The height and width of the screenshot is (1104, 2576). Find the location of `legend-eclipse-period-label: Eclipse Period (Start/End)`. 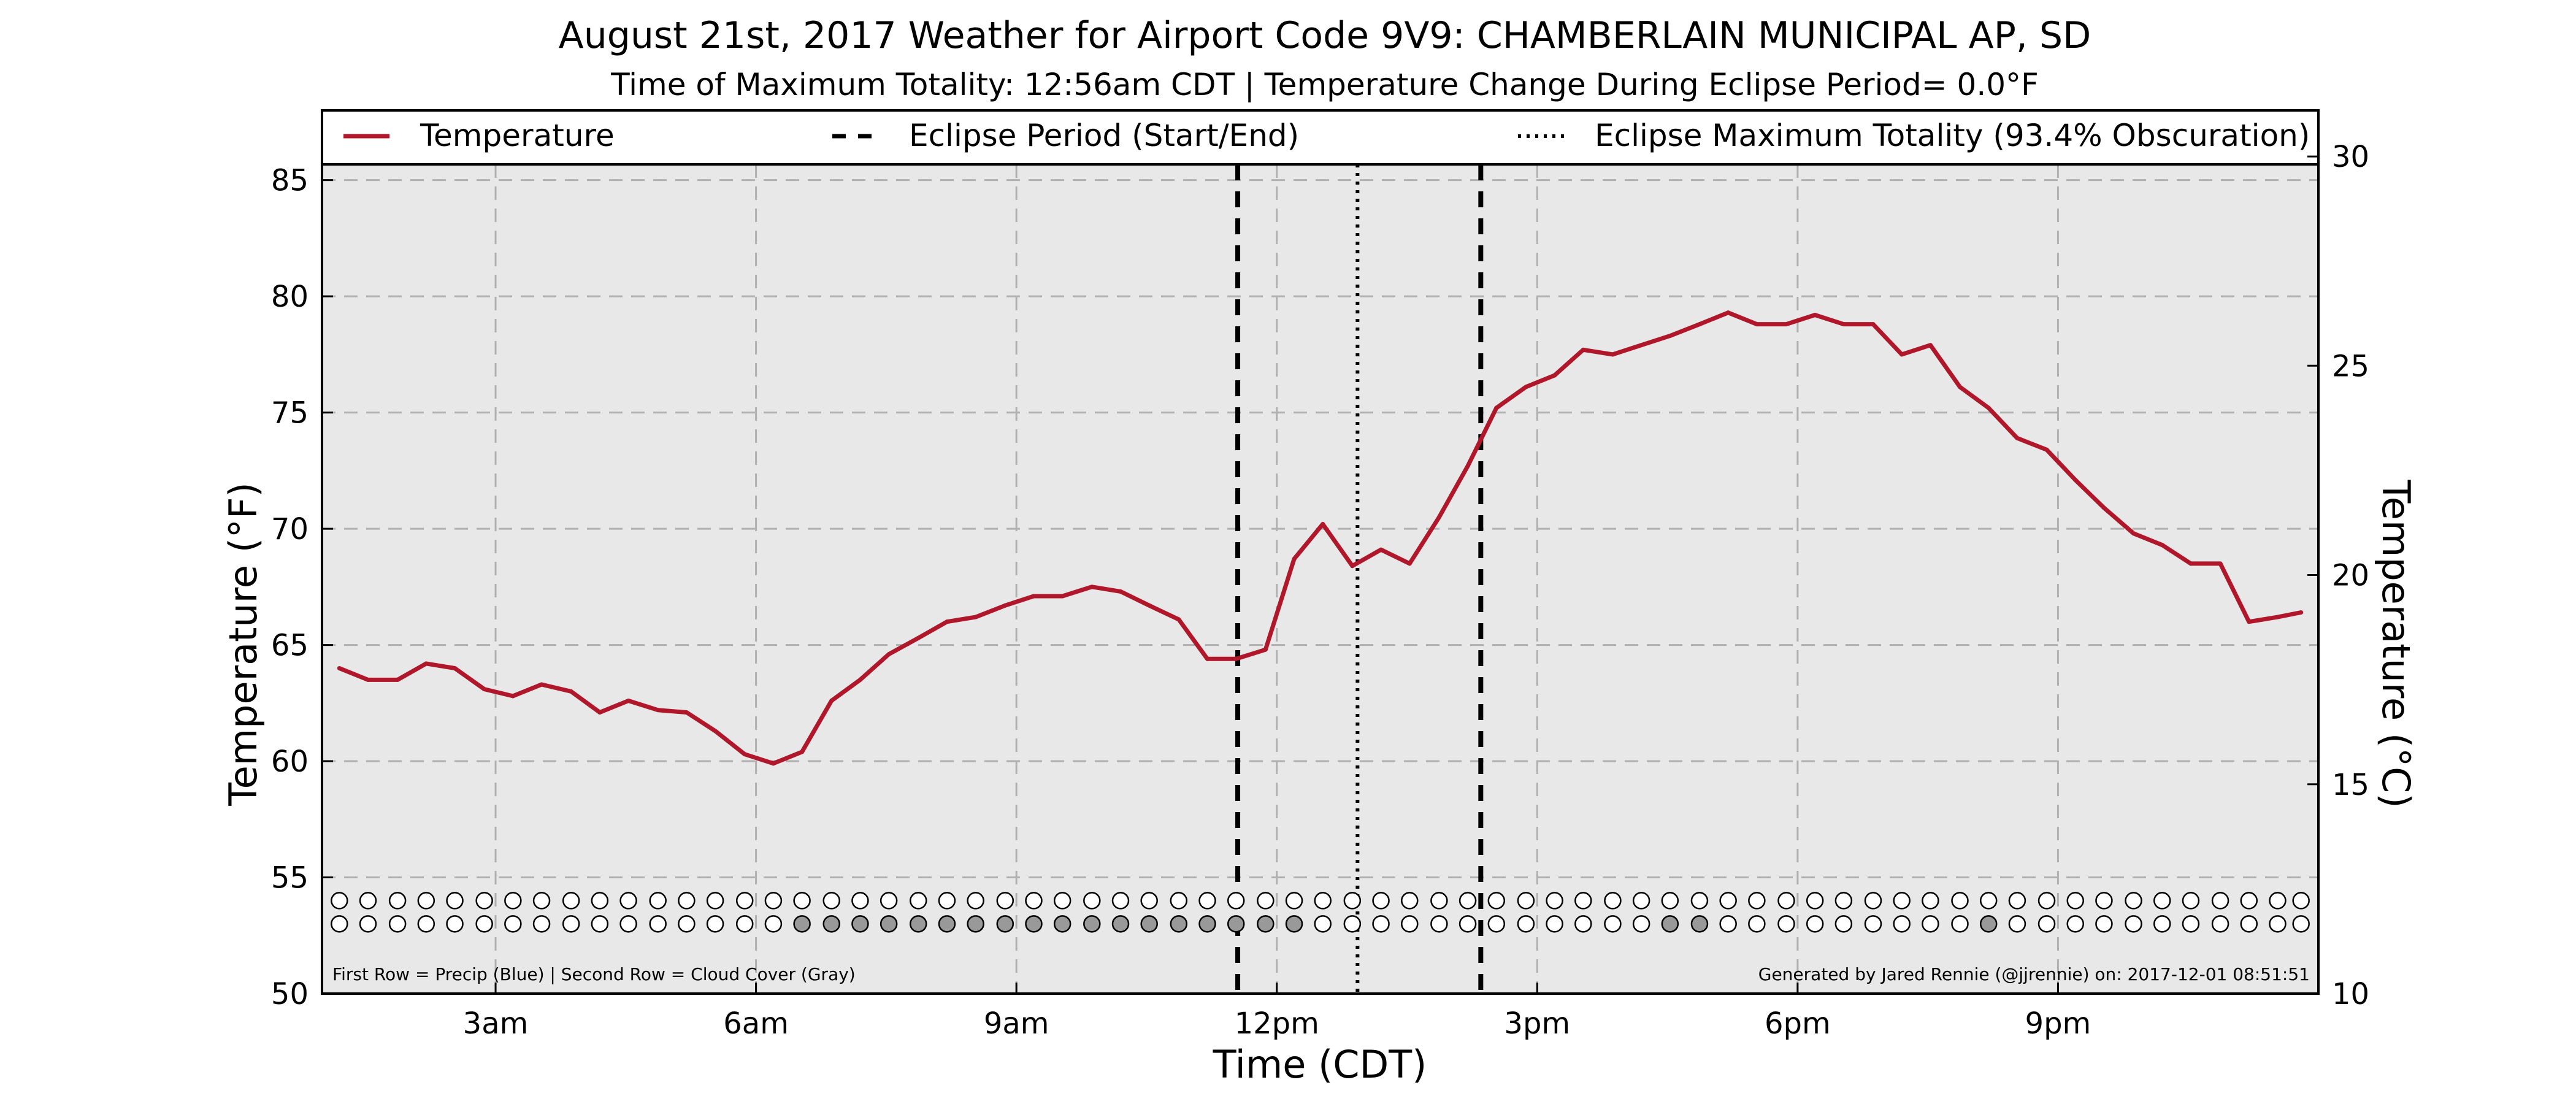

legend-eclipse-period-label: Eclipse Period (Start/End) is located at coordinates (1104, 135).